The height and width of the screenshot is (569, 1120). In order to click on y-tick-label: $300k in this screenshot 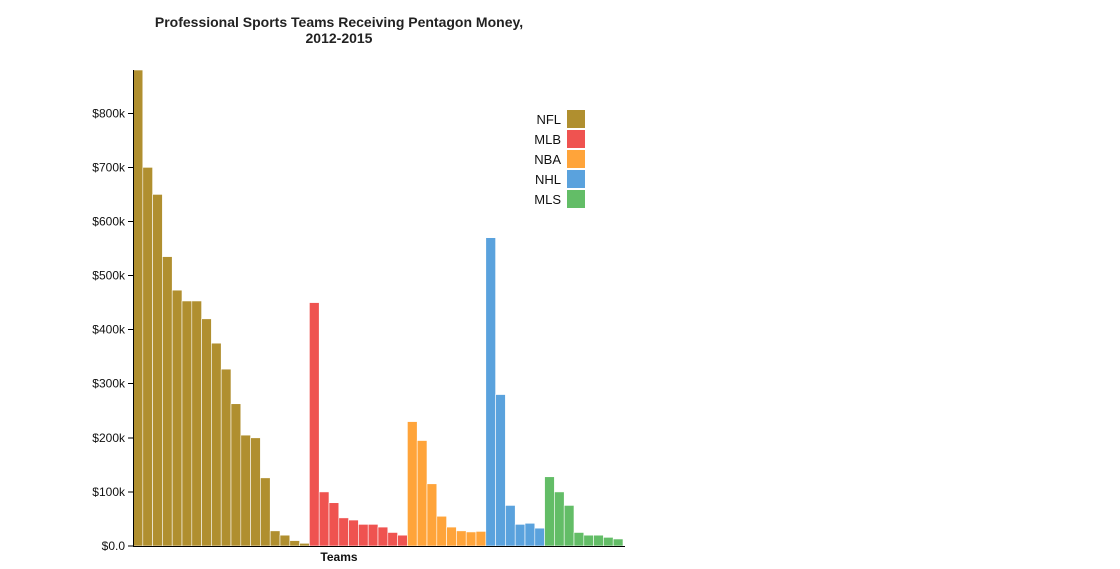, I will do `click(109, 384)`.